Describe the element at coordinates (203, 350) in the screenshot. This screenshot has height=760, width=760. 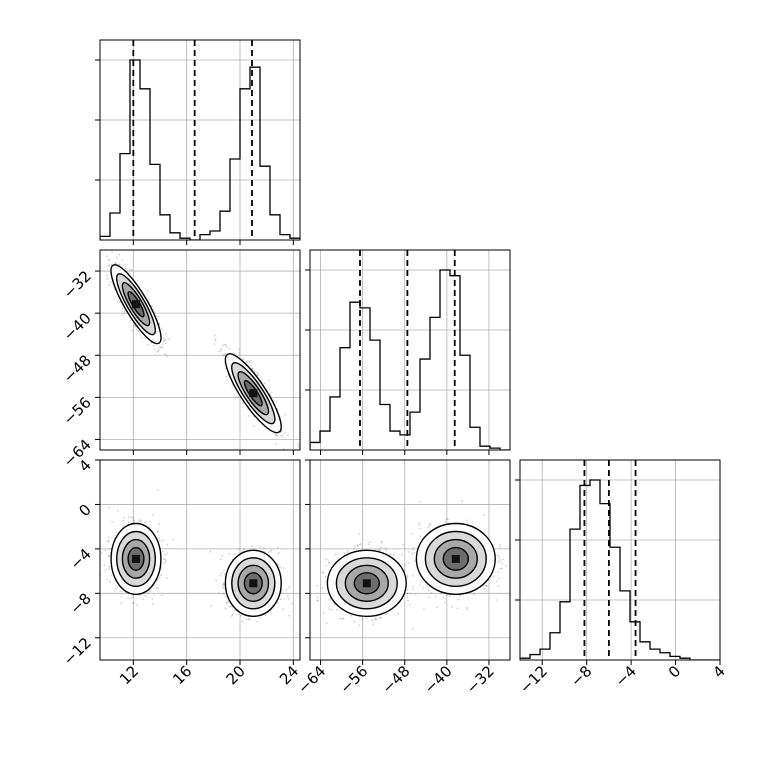
I see `scatter-points` at that location.